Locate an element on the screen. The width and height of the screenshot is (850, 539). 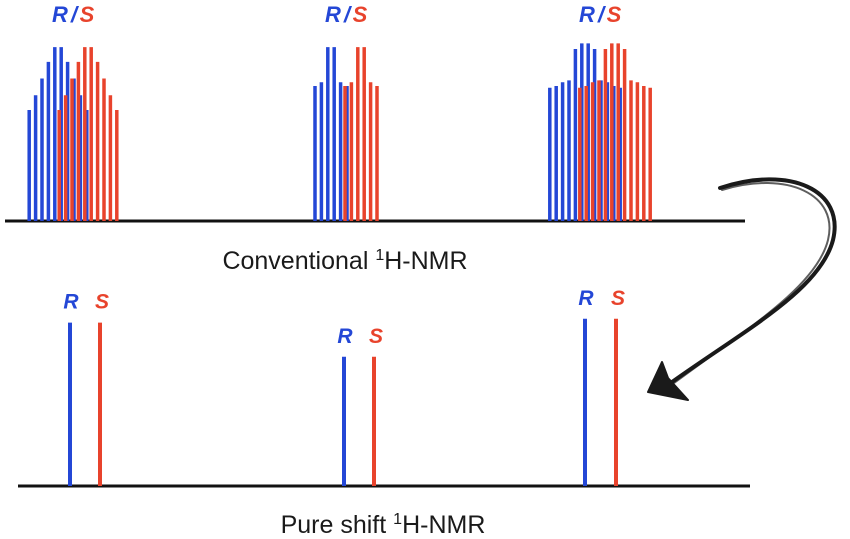
arrow-shaft is located at coordinates (753, 280).